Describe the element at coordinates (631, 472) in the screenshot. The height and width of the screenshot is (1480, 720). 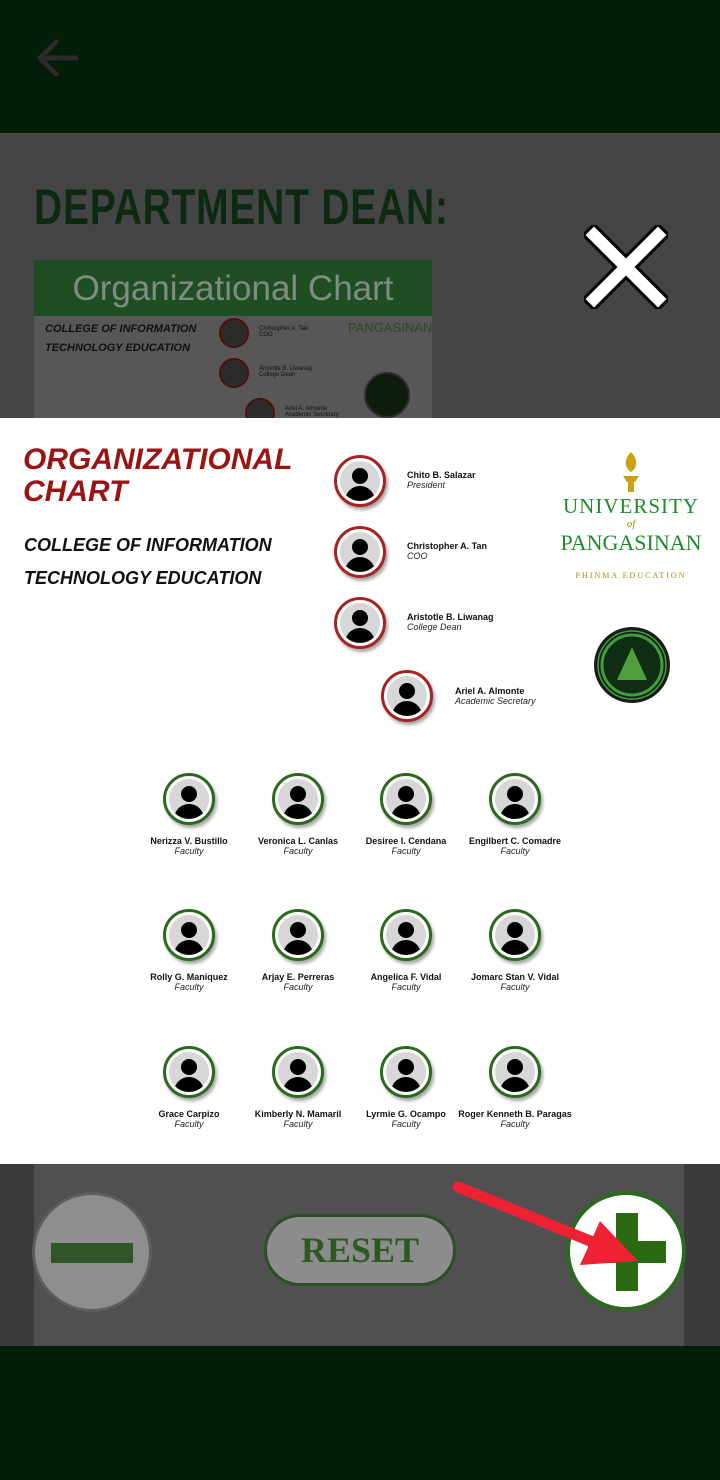
I see `torch-emblem-icon` at that location.